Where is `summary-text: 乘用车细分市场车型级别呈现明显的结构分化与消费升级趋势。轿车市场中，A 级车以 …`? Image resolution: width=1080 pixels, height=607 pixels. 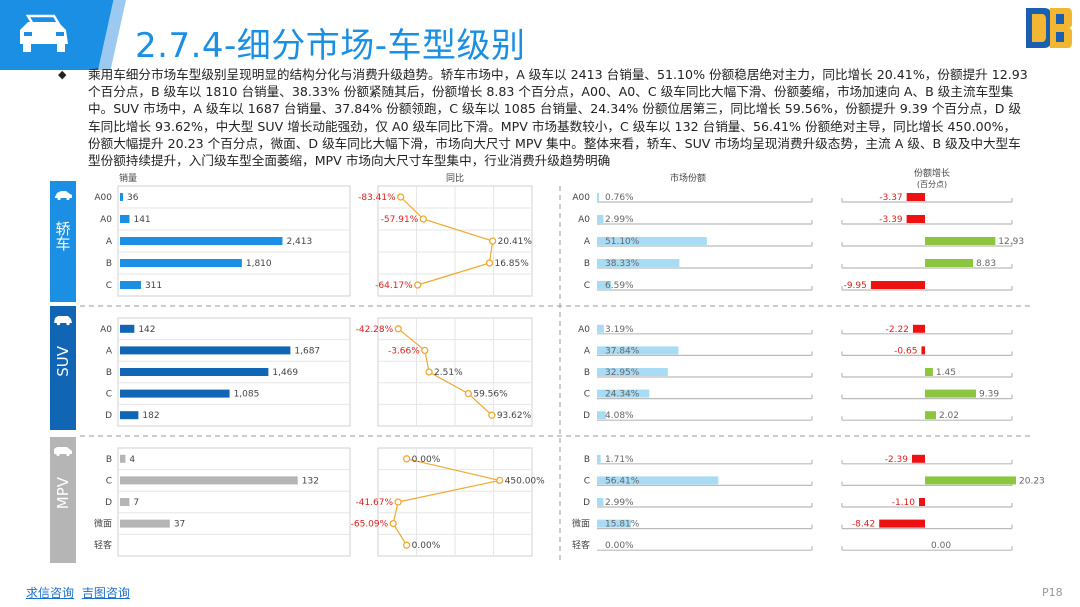
summary-text: 乘用车细分市场车型级别呈现明显的结构分化与消费升级趋势。轿车市场中，A 级车以 … is located at coordinates (558, 118).